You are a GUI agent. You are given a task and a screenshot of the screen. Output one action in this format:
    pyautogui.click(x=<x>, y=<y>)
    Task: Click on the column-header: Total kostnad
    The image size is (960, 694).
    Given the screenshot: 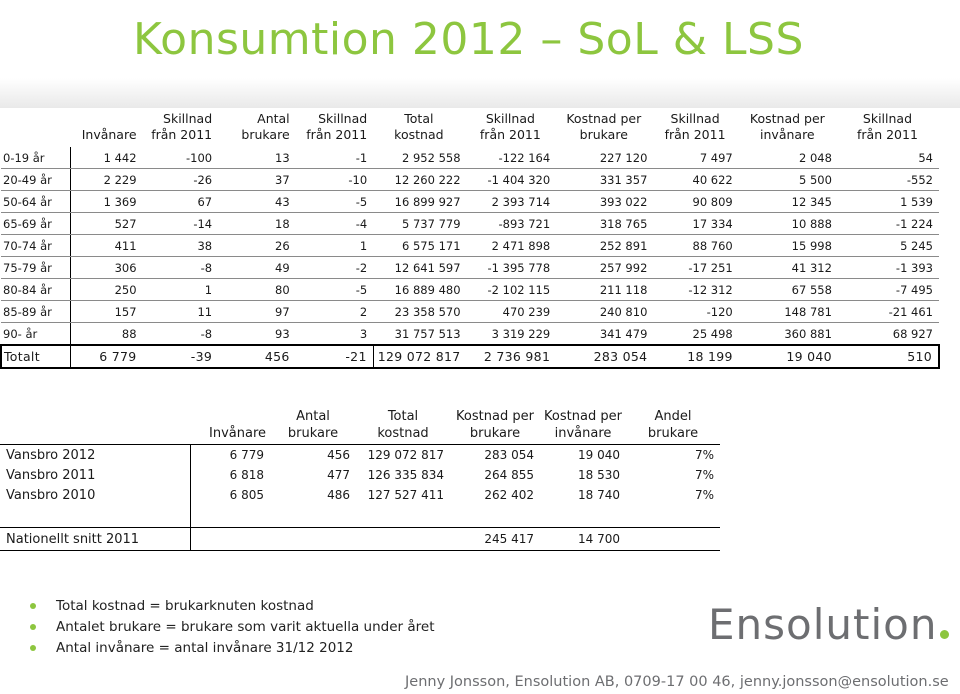 What is the action you would take?
    pyautogui.click(x=419, y=126)
    